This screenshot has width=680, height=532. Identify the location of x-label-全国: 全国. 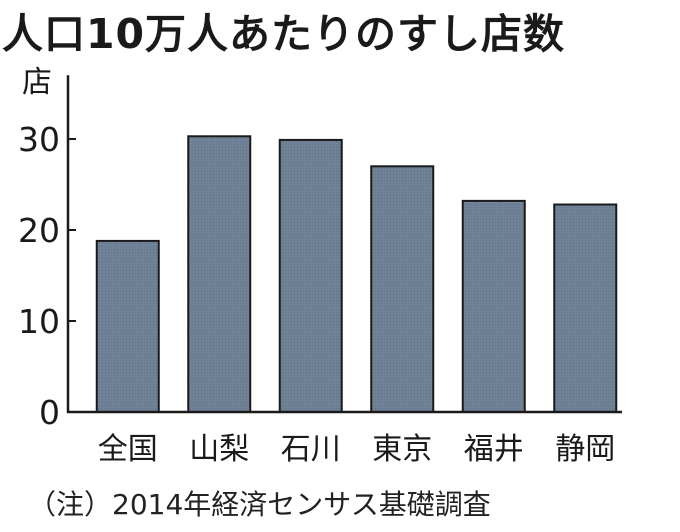
(128, 449).